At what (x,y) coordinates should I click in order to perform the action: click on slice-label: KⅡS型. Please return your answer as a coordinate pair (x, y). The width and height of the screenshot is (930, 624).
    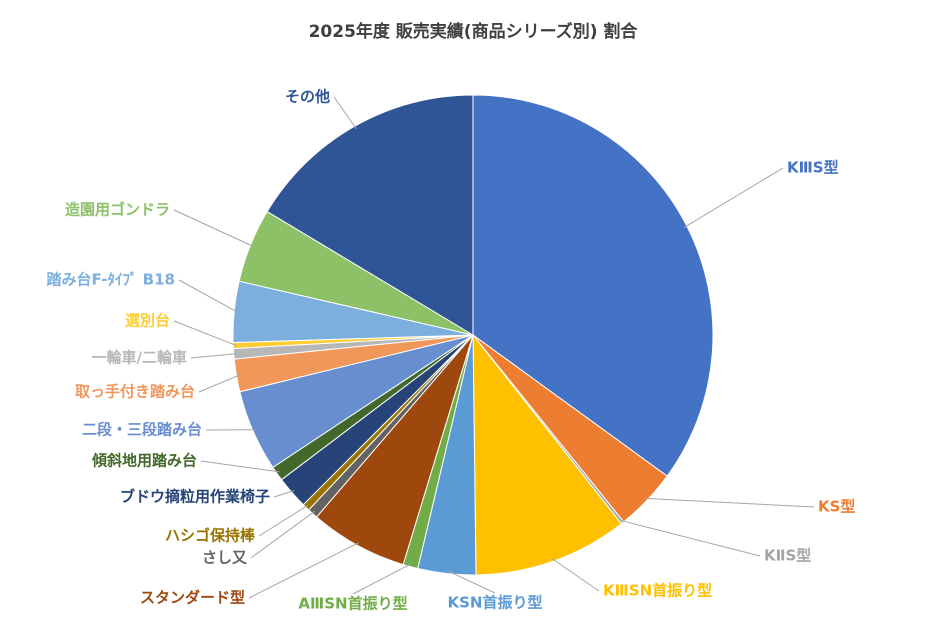
    Looking at the image, I should click on (787, 556).